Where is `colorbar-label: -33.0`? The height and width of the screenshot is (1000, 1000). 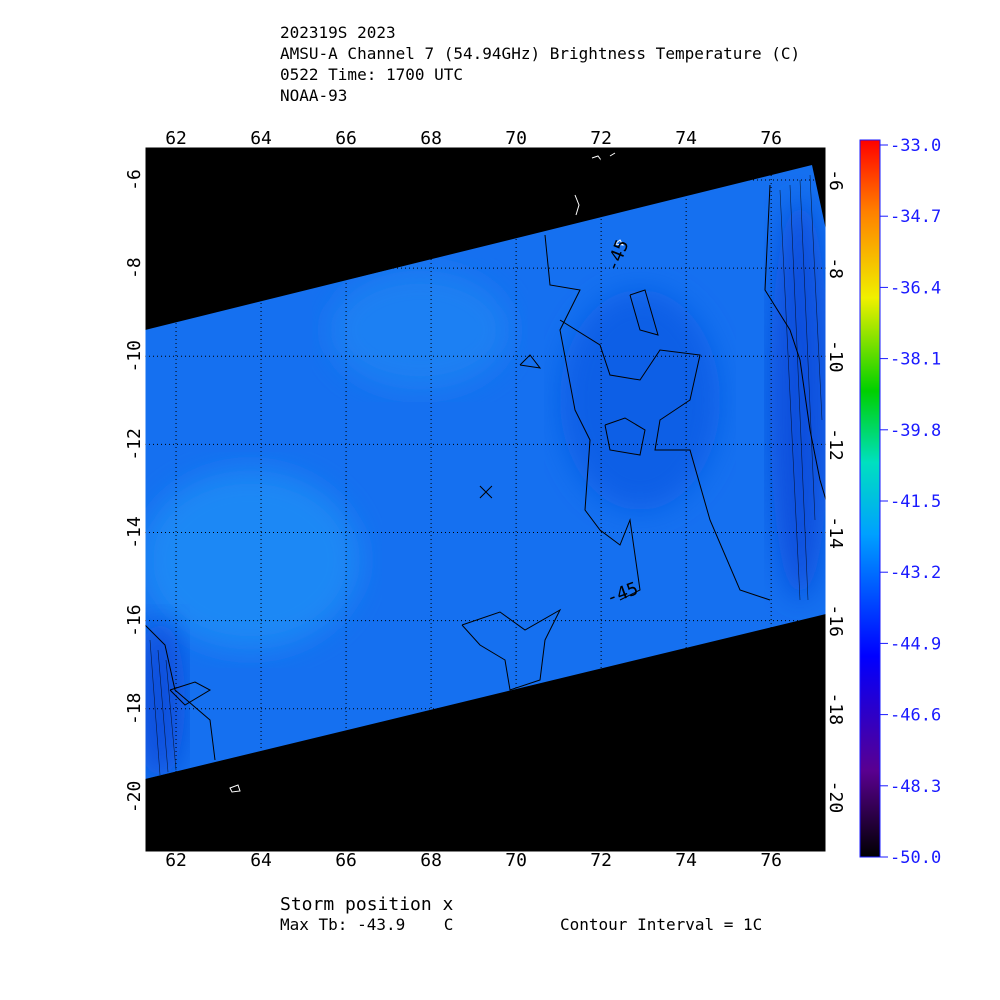
colorbar-label: -33.0 is located at coordinates (915, 146).